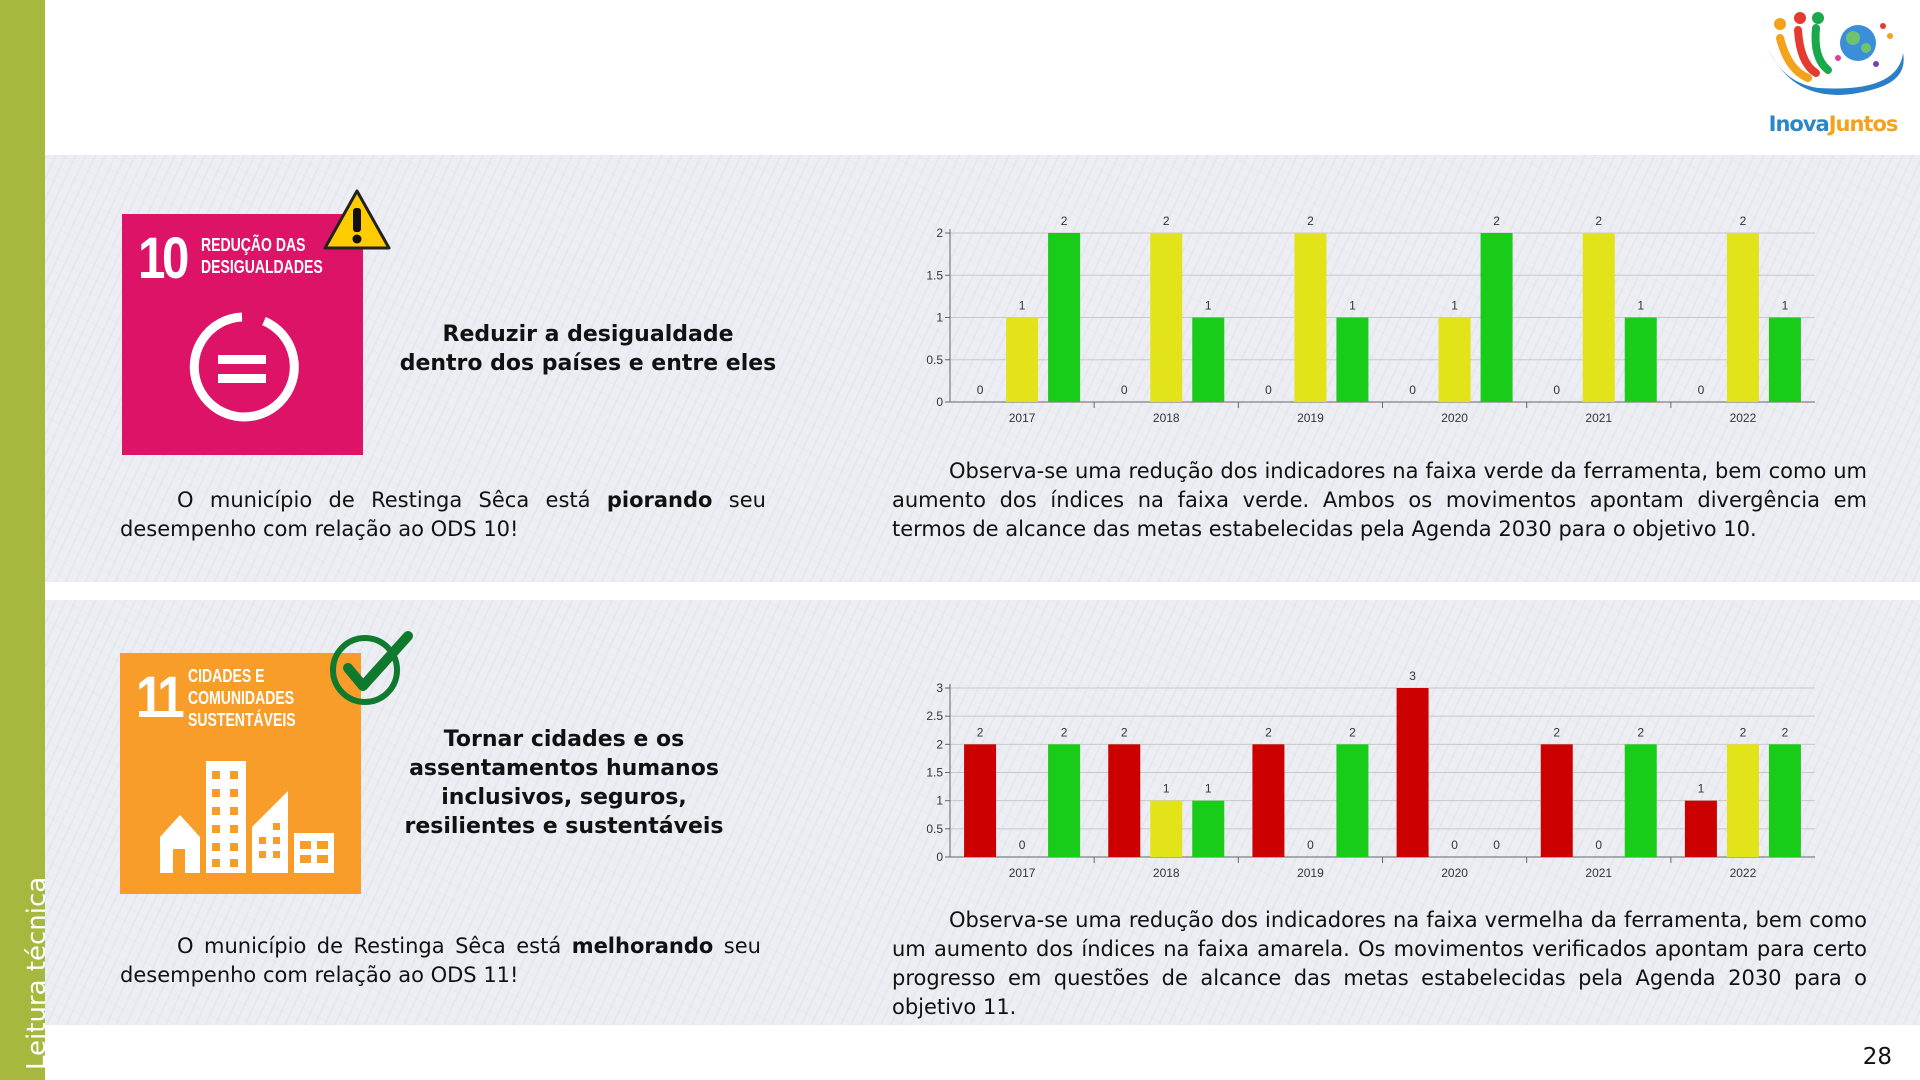 This screenshot has height=1080, width=1920. Describe the element at coordinates (26, 540) in the screenshot. I see `sidebar: Leitura técnica` at that location.